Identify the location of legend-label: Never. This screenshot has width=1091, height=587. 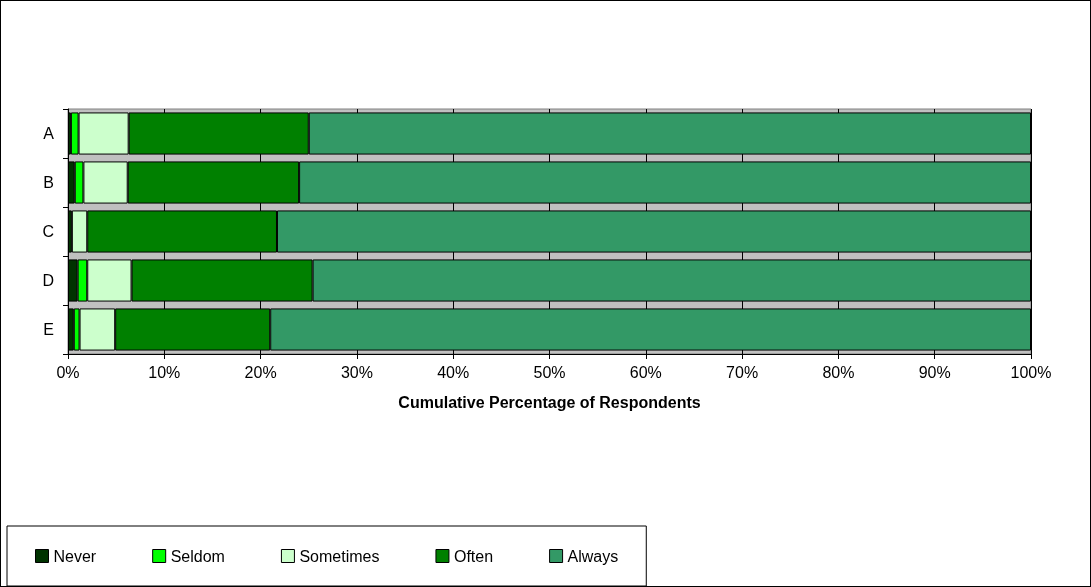
(75, 556).